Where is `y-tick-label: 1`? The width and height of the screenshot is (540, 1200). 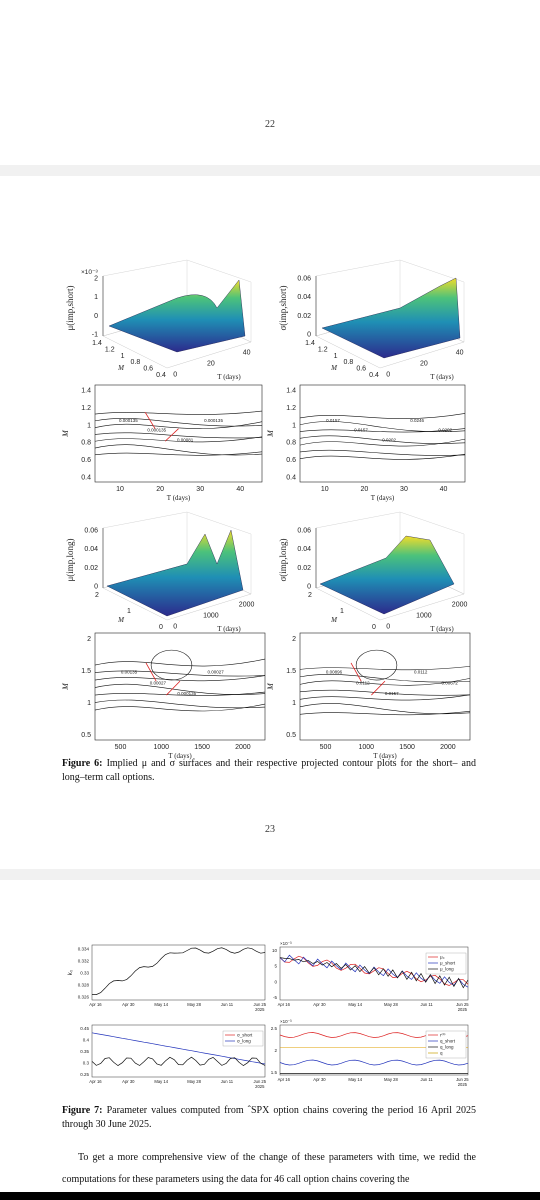 y-tick-label: 1 is located at coordinates (294, 425).